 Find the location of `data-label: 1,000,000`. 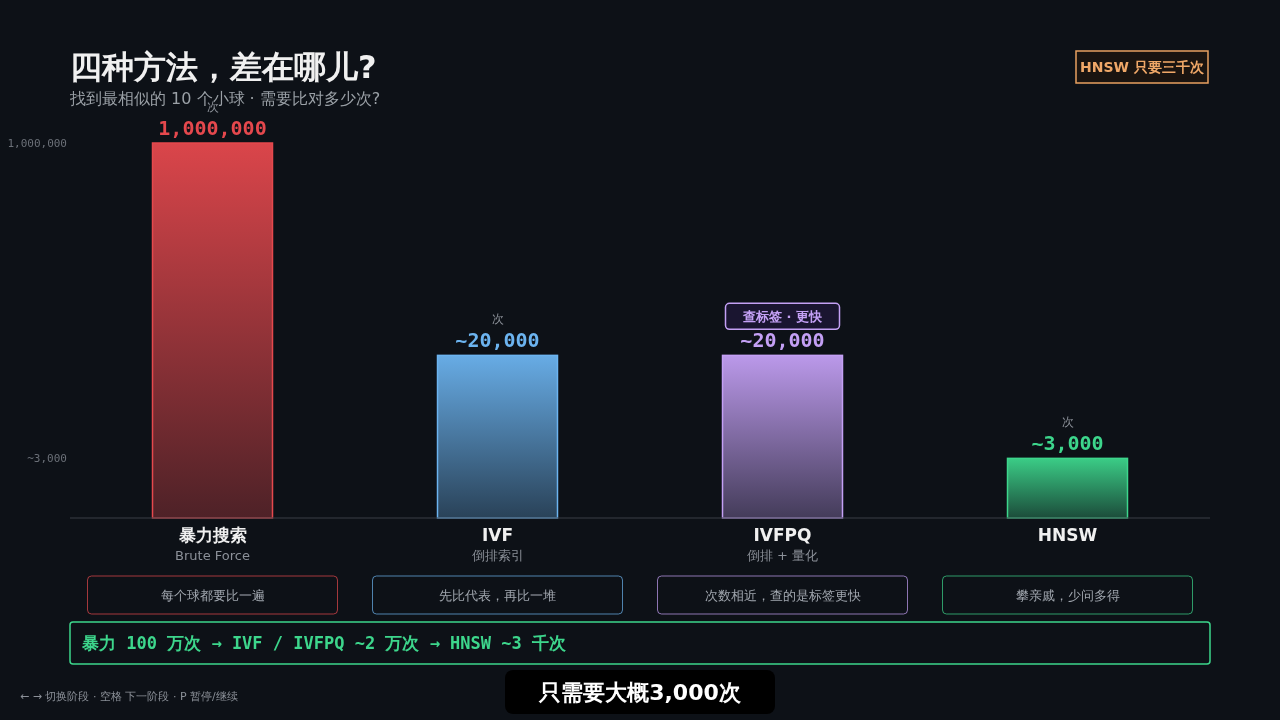

data-label: 1,000,000 is located at coordinates (212, 128).